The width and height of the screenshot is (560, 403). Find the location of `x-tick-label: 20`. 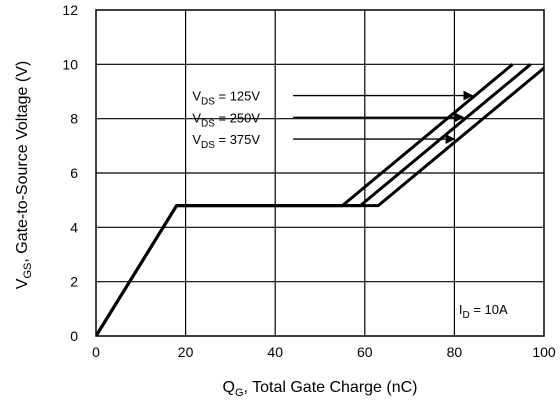

x-tick-label: 20 is located at coordinates (186, 352).